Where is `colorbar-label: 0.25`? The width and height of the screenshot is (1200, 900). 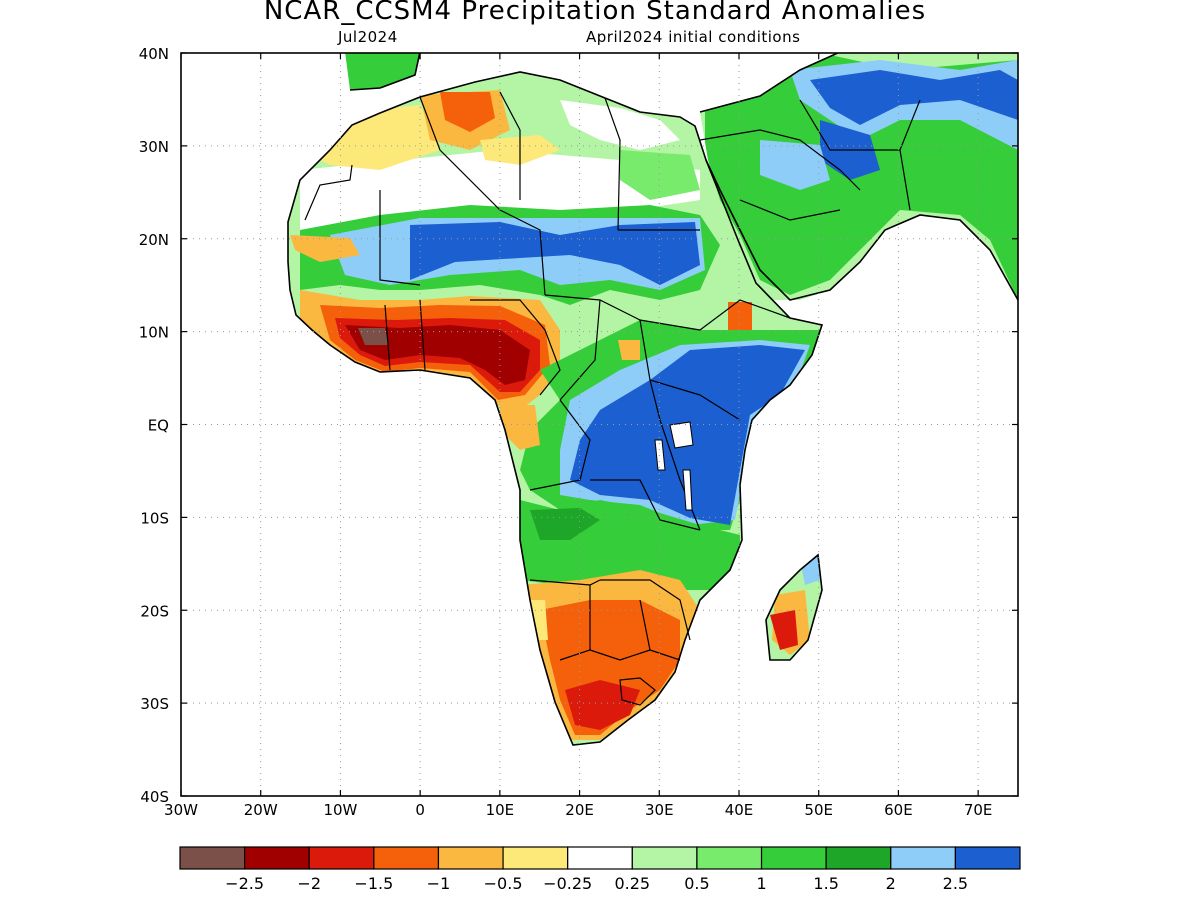 colorbar-label: 0.25 is located at coordinates (632, 883).